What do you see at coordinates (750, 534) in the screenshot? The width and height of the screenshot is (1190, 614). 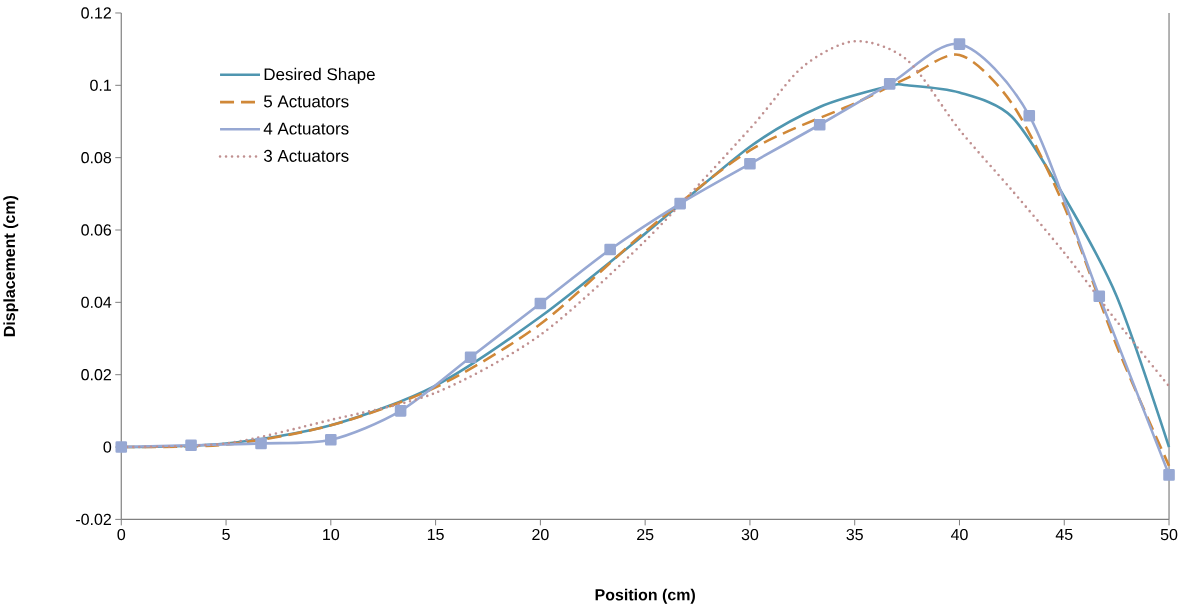 I see `x-tick-label: 30` at bounding box center [750, 534].